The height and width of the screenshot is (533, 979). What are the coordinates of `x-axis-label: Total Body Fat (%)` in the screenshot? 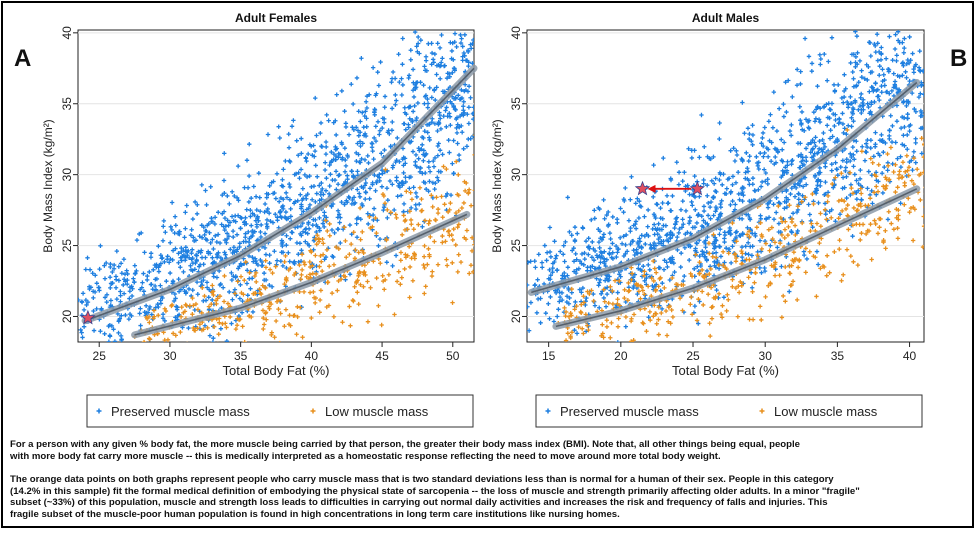 It's located at (725, 370).